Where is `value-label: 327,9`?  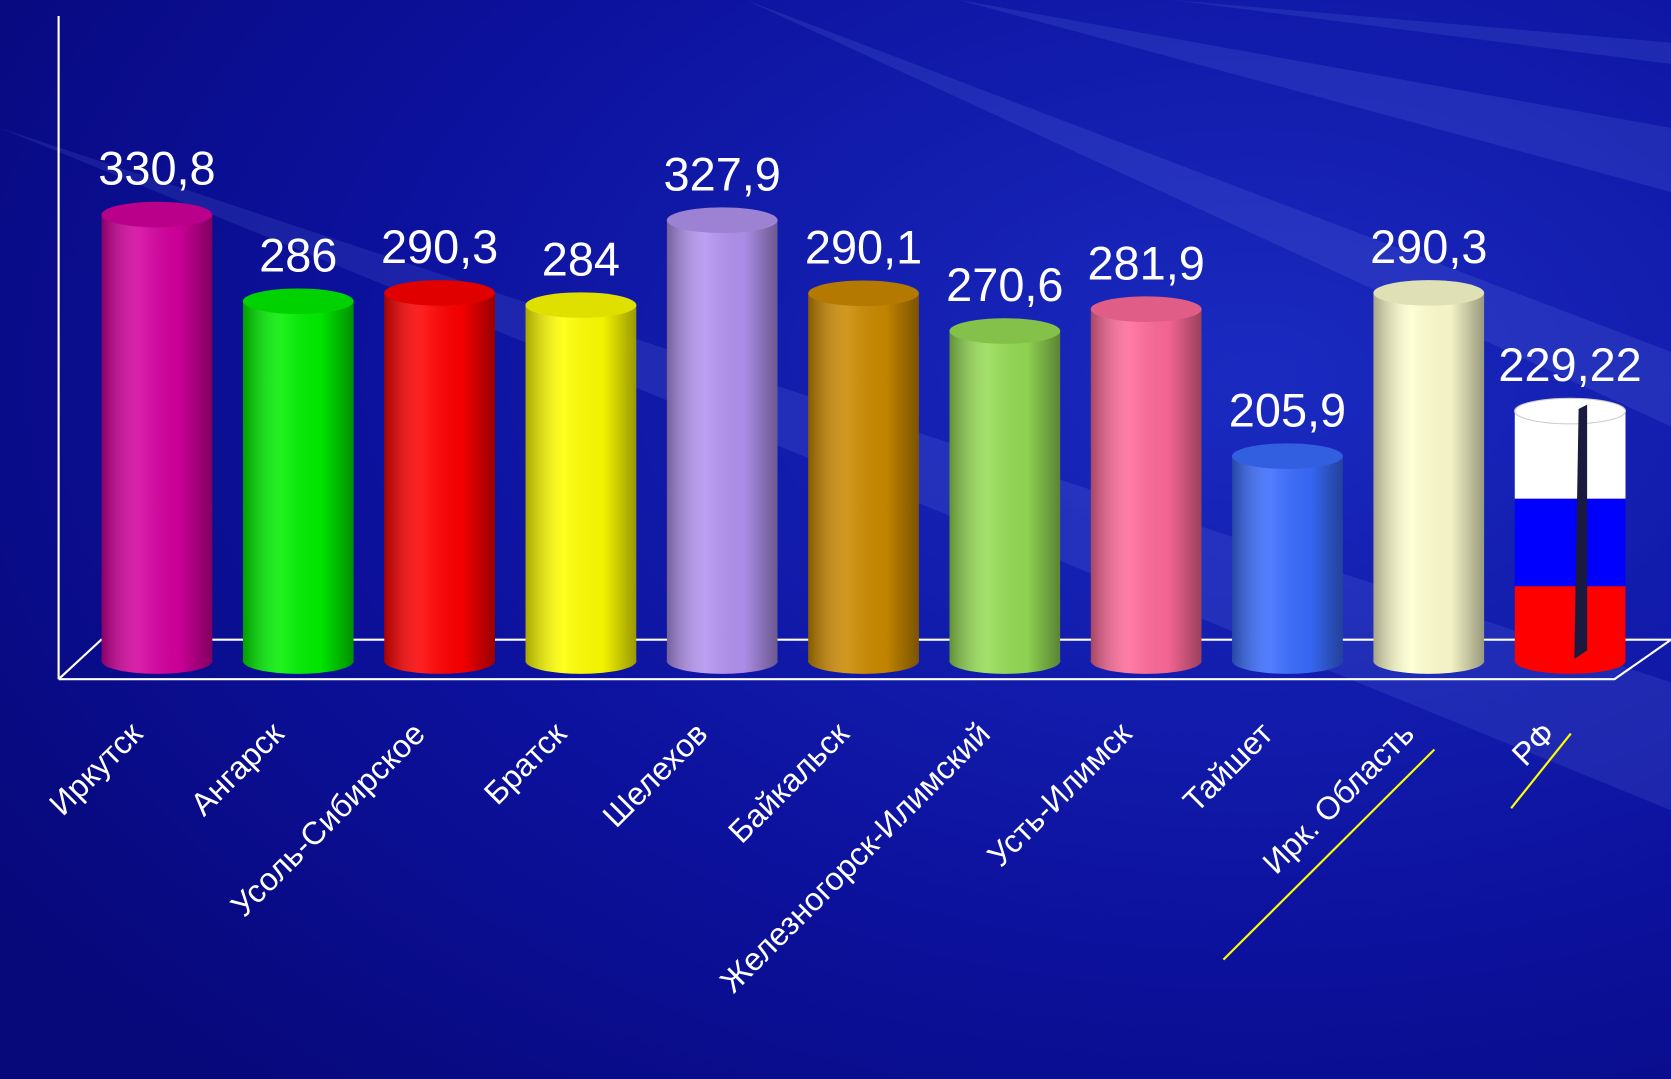
value-label: 327,9 is located at coordinates (722, 174).